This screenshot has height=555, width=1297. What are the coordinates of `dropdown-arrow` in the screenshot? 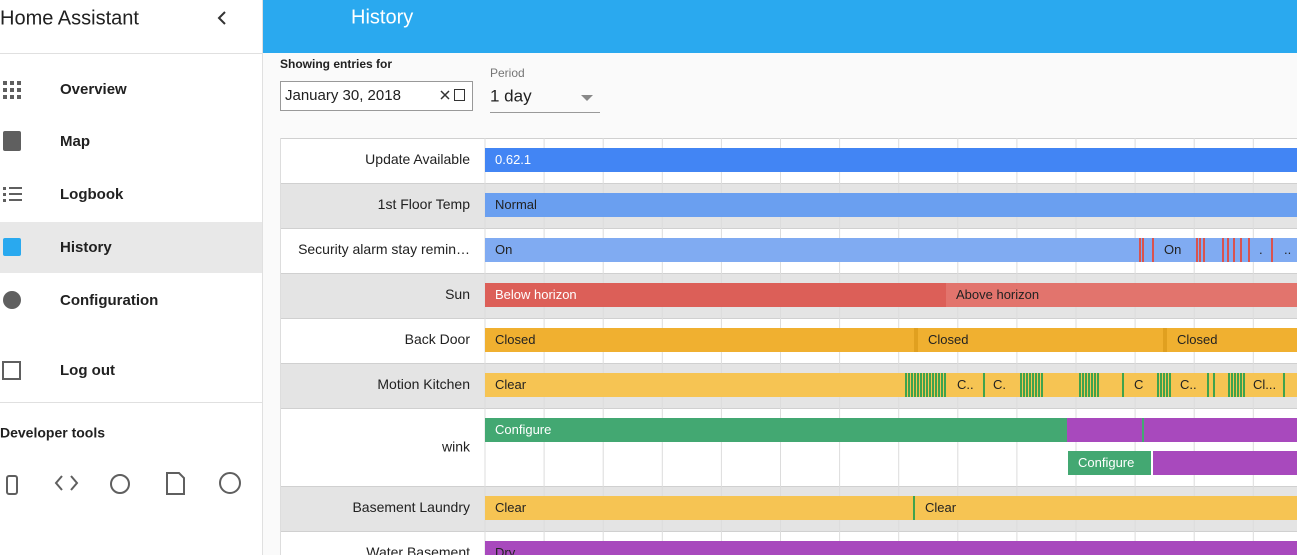 It's located at (587, 98).